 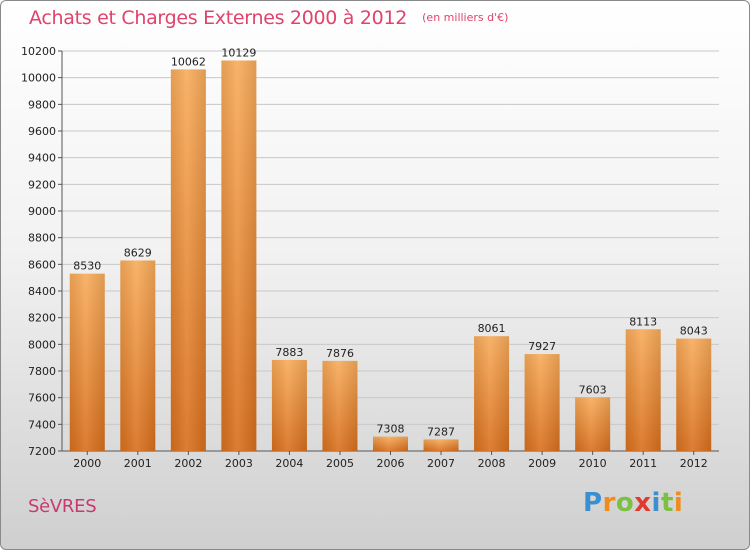 What do you see at coordinates (238, 52) in the screenshot?
I see `data-label: 10129` at bounding box center [238, 52].